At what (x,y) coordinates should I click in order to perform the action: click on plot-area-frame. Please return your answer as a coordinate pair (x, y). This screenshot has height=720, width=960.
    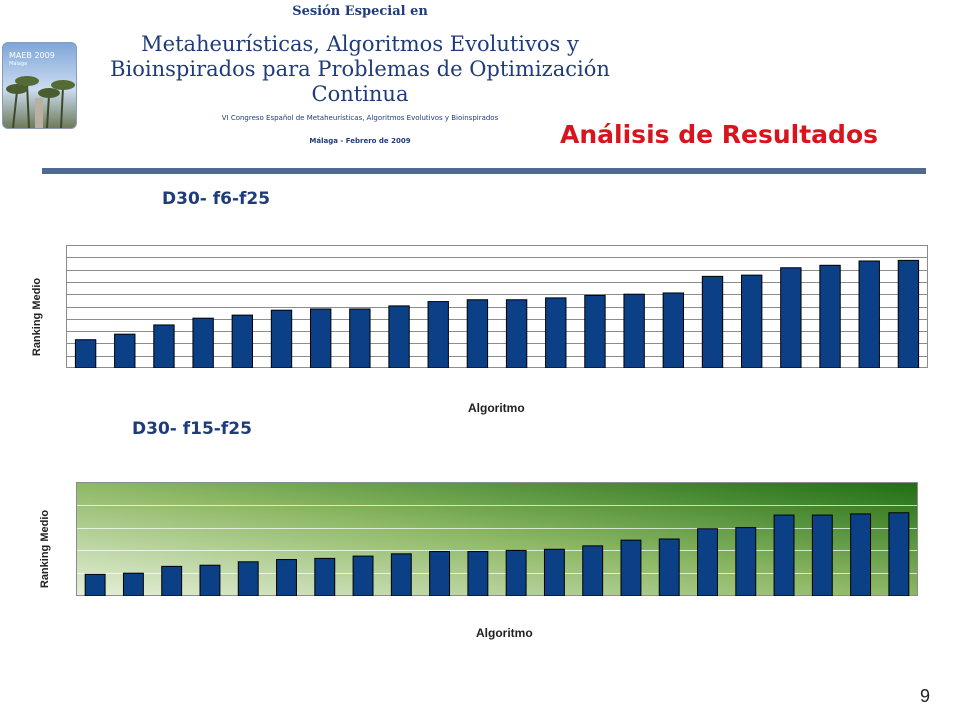
    Looking at the image, I should click on (497, 539).